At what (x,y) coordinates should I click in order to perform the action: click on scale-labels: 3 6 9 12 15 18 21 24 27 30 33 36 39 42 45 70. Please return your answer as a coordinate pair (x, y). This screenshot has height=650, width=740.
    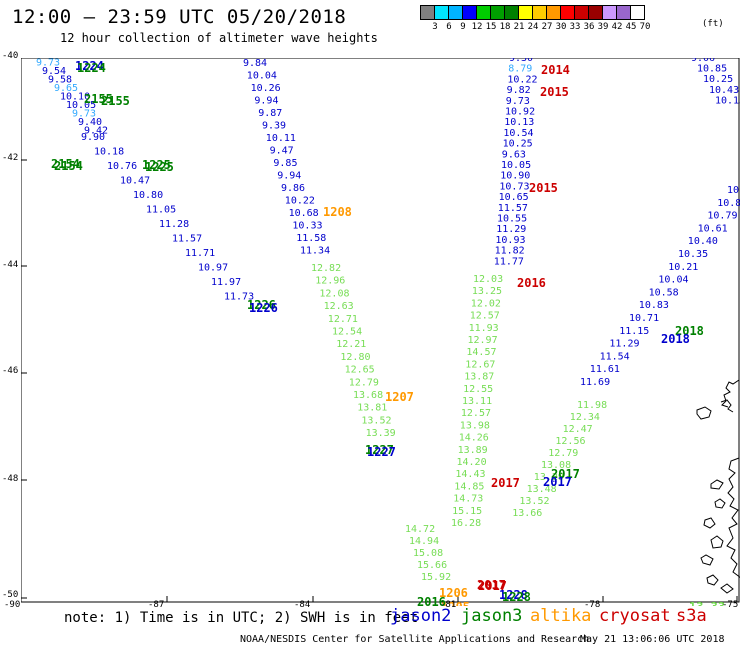
    Looking at the image, I should click on (535, 26).